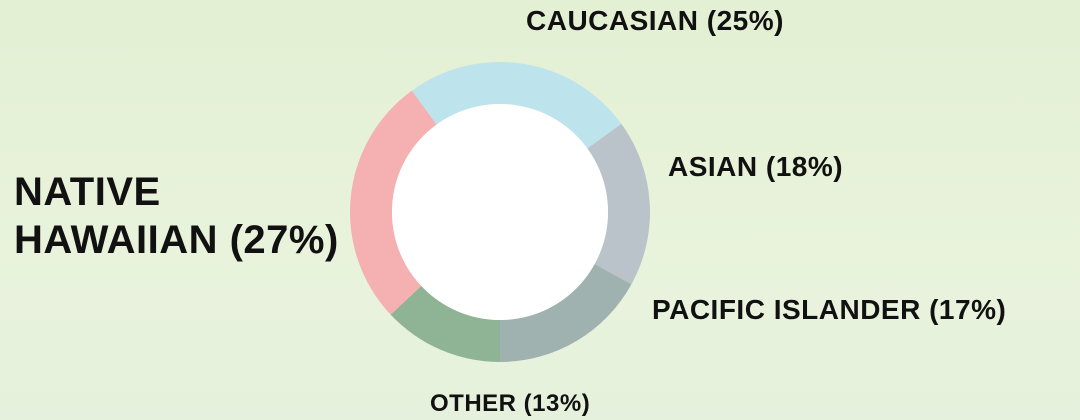 The height and width of the screenshot is (420, 1080). Describe the element at coordinates (655, 20) in the screenshot. I see `segment-label: CAUCASIAN (25%)` at that location.